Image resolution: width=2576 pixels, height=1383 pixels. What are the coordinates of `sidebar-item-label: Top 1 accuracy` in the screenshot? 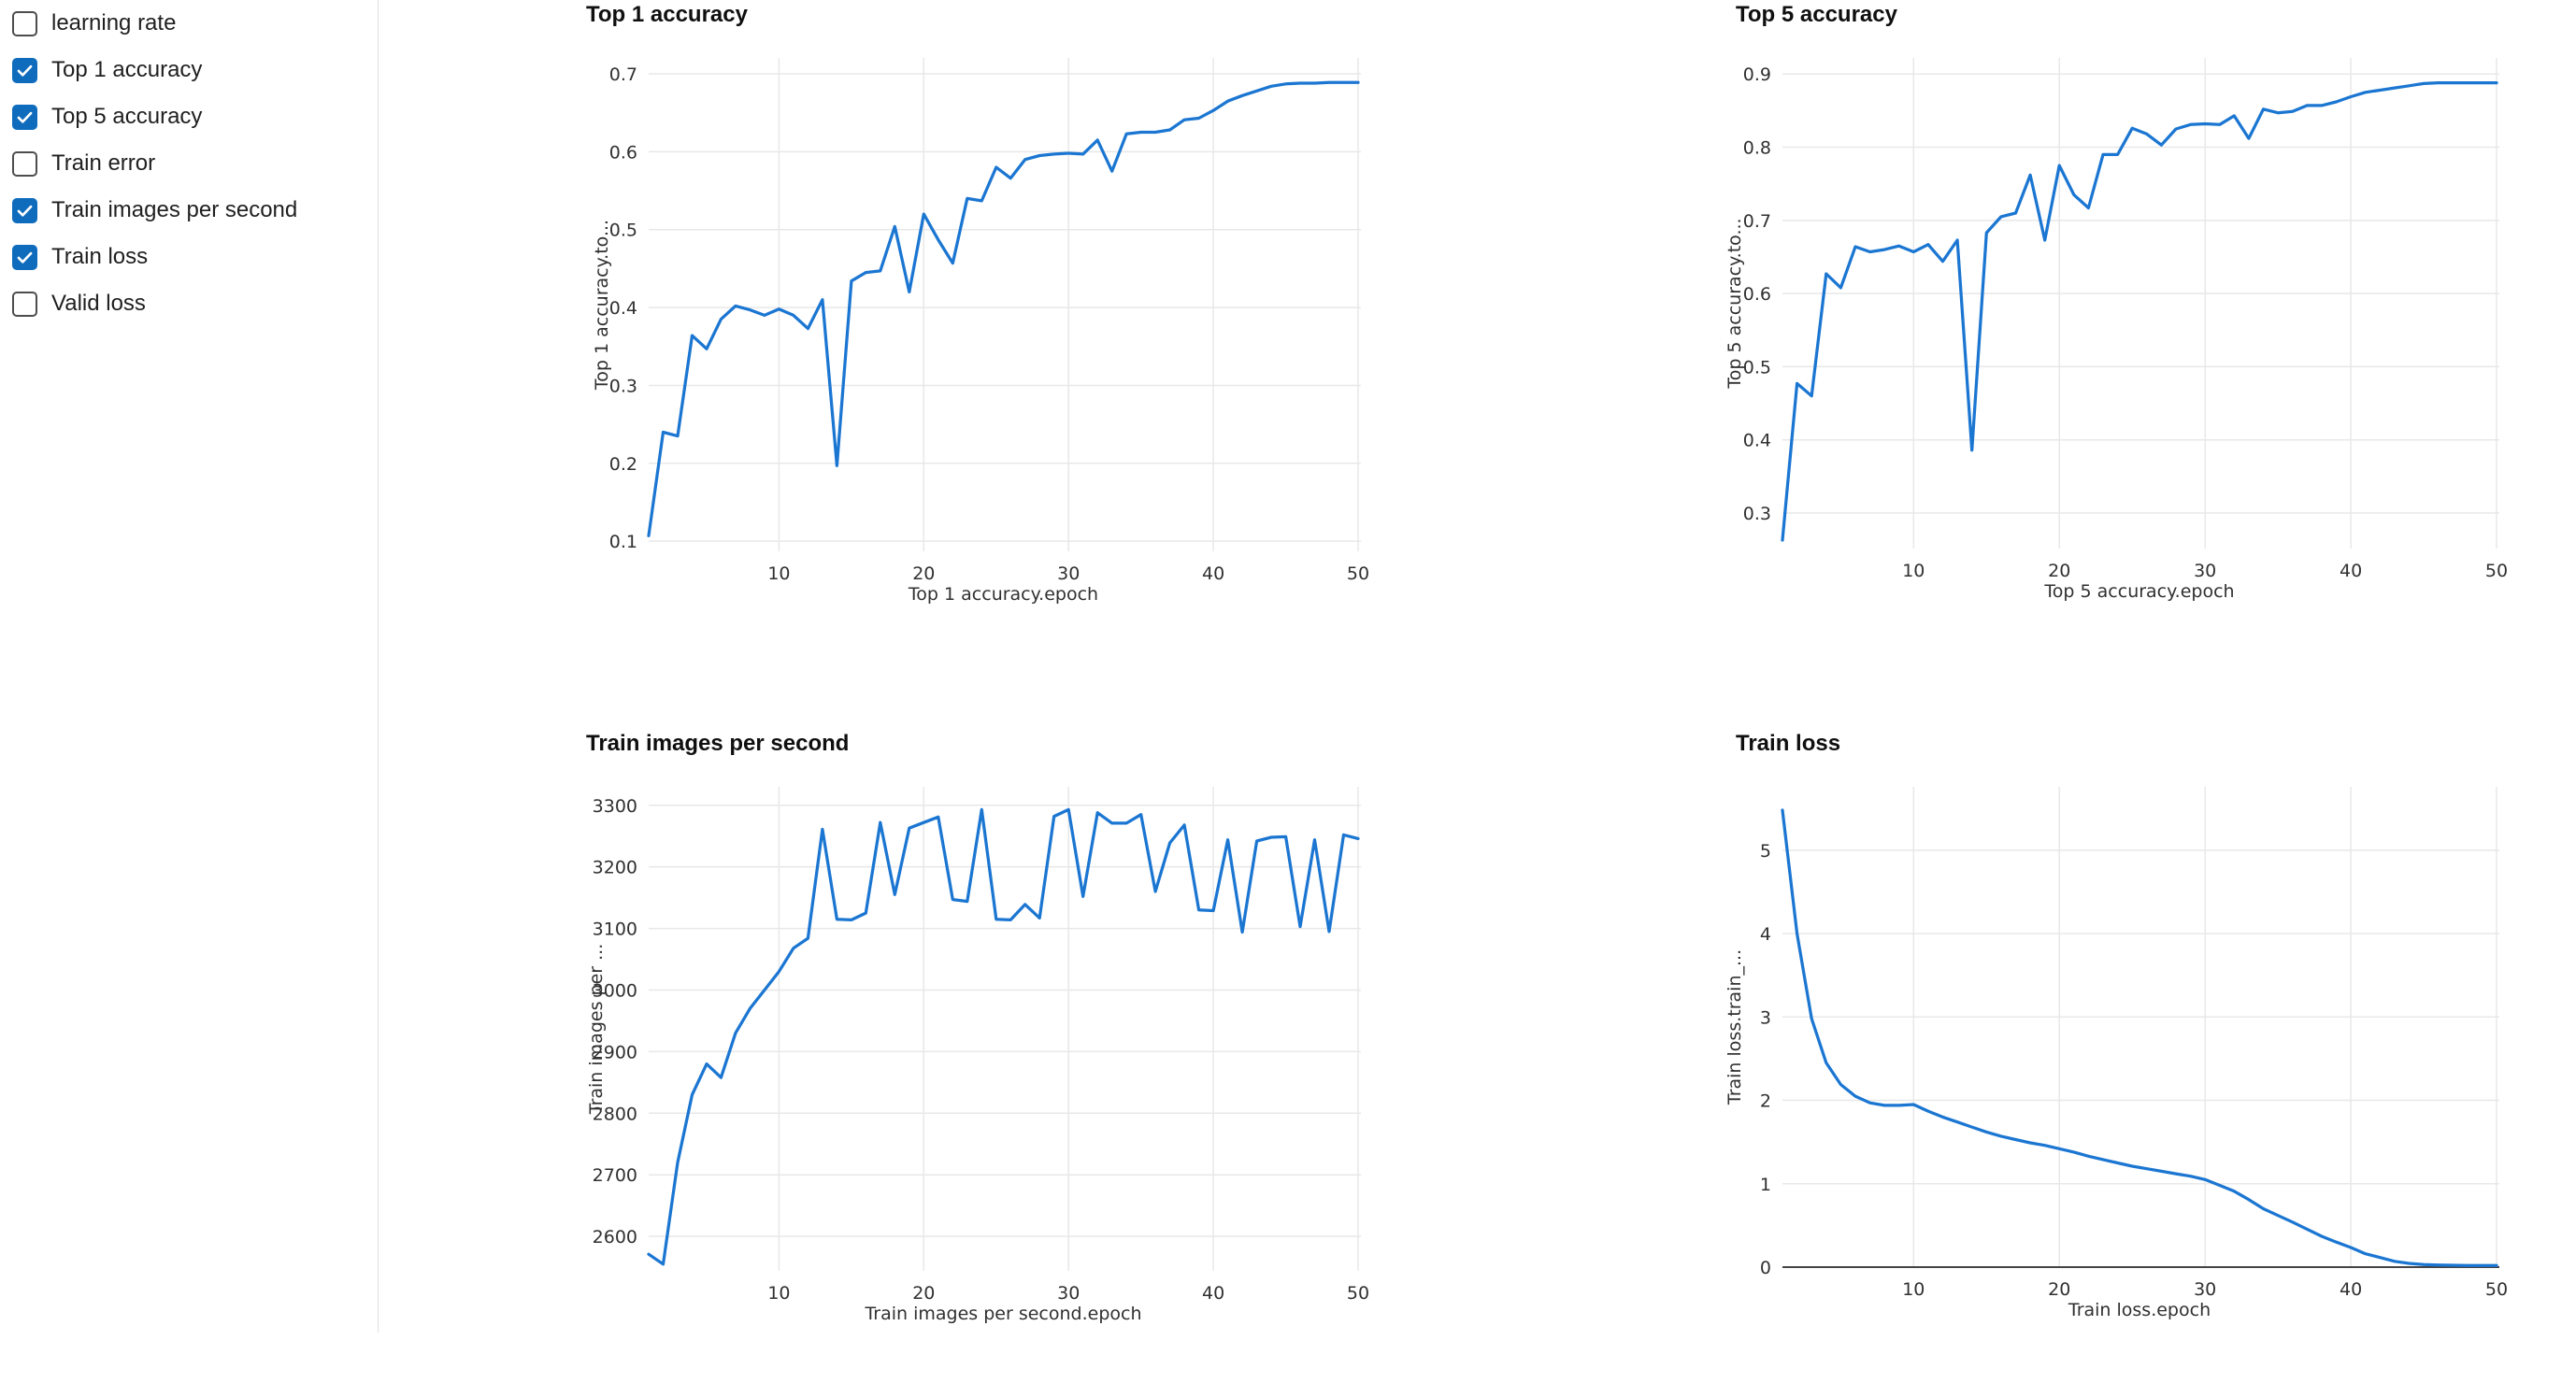 It's located at (127, 69).